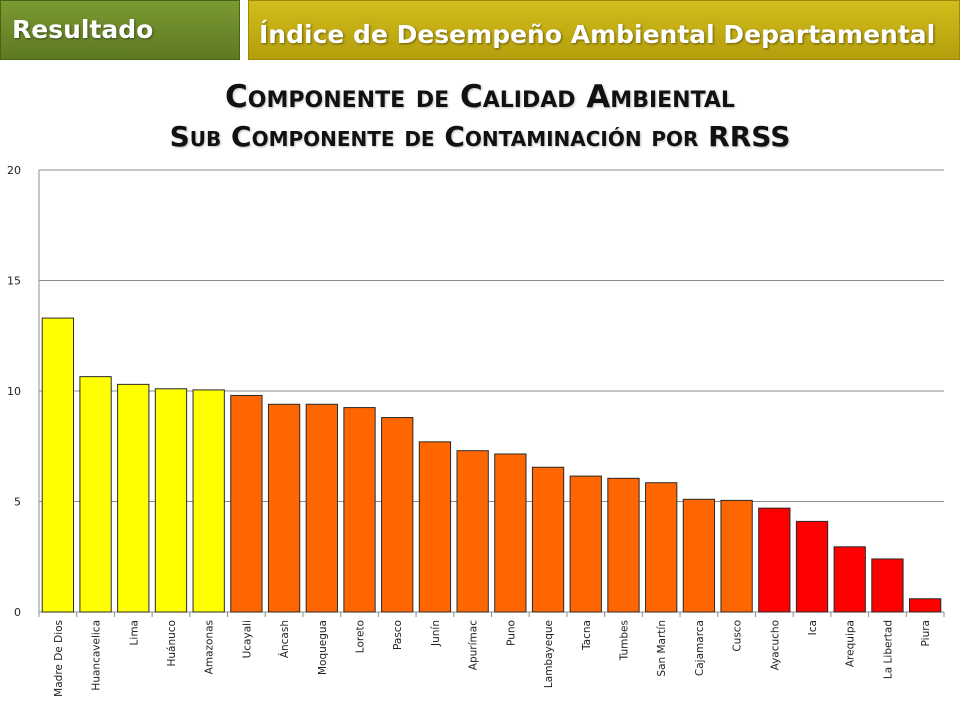 Image resolution: width=960 pixels, height=720 pixels. Describe the element at coordinates (17, 502) in the screenshot. I see `y-tick-label: 5` at that location.